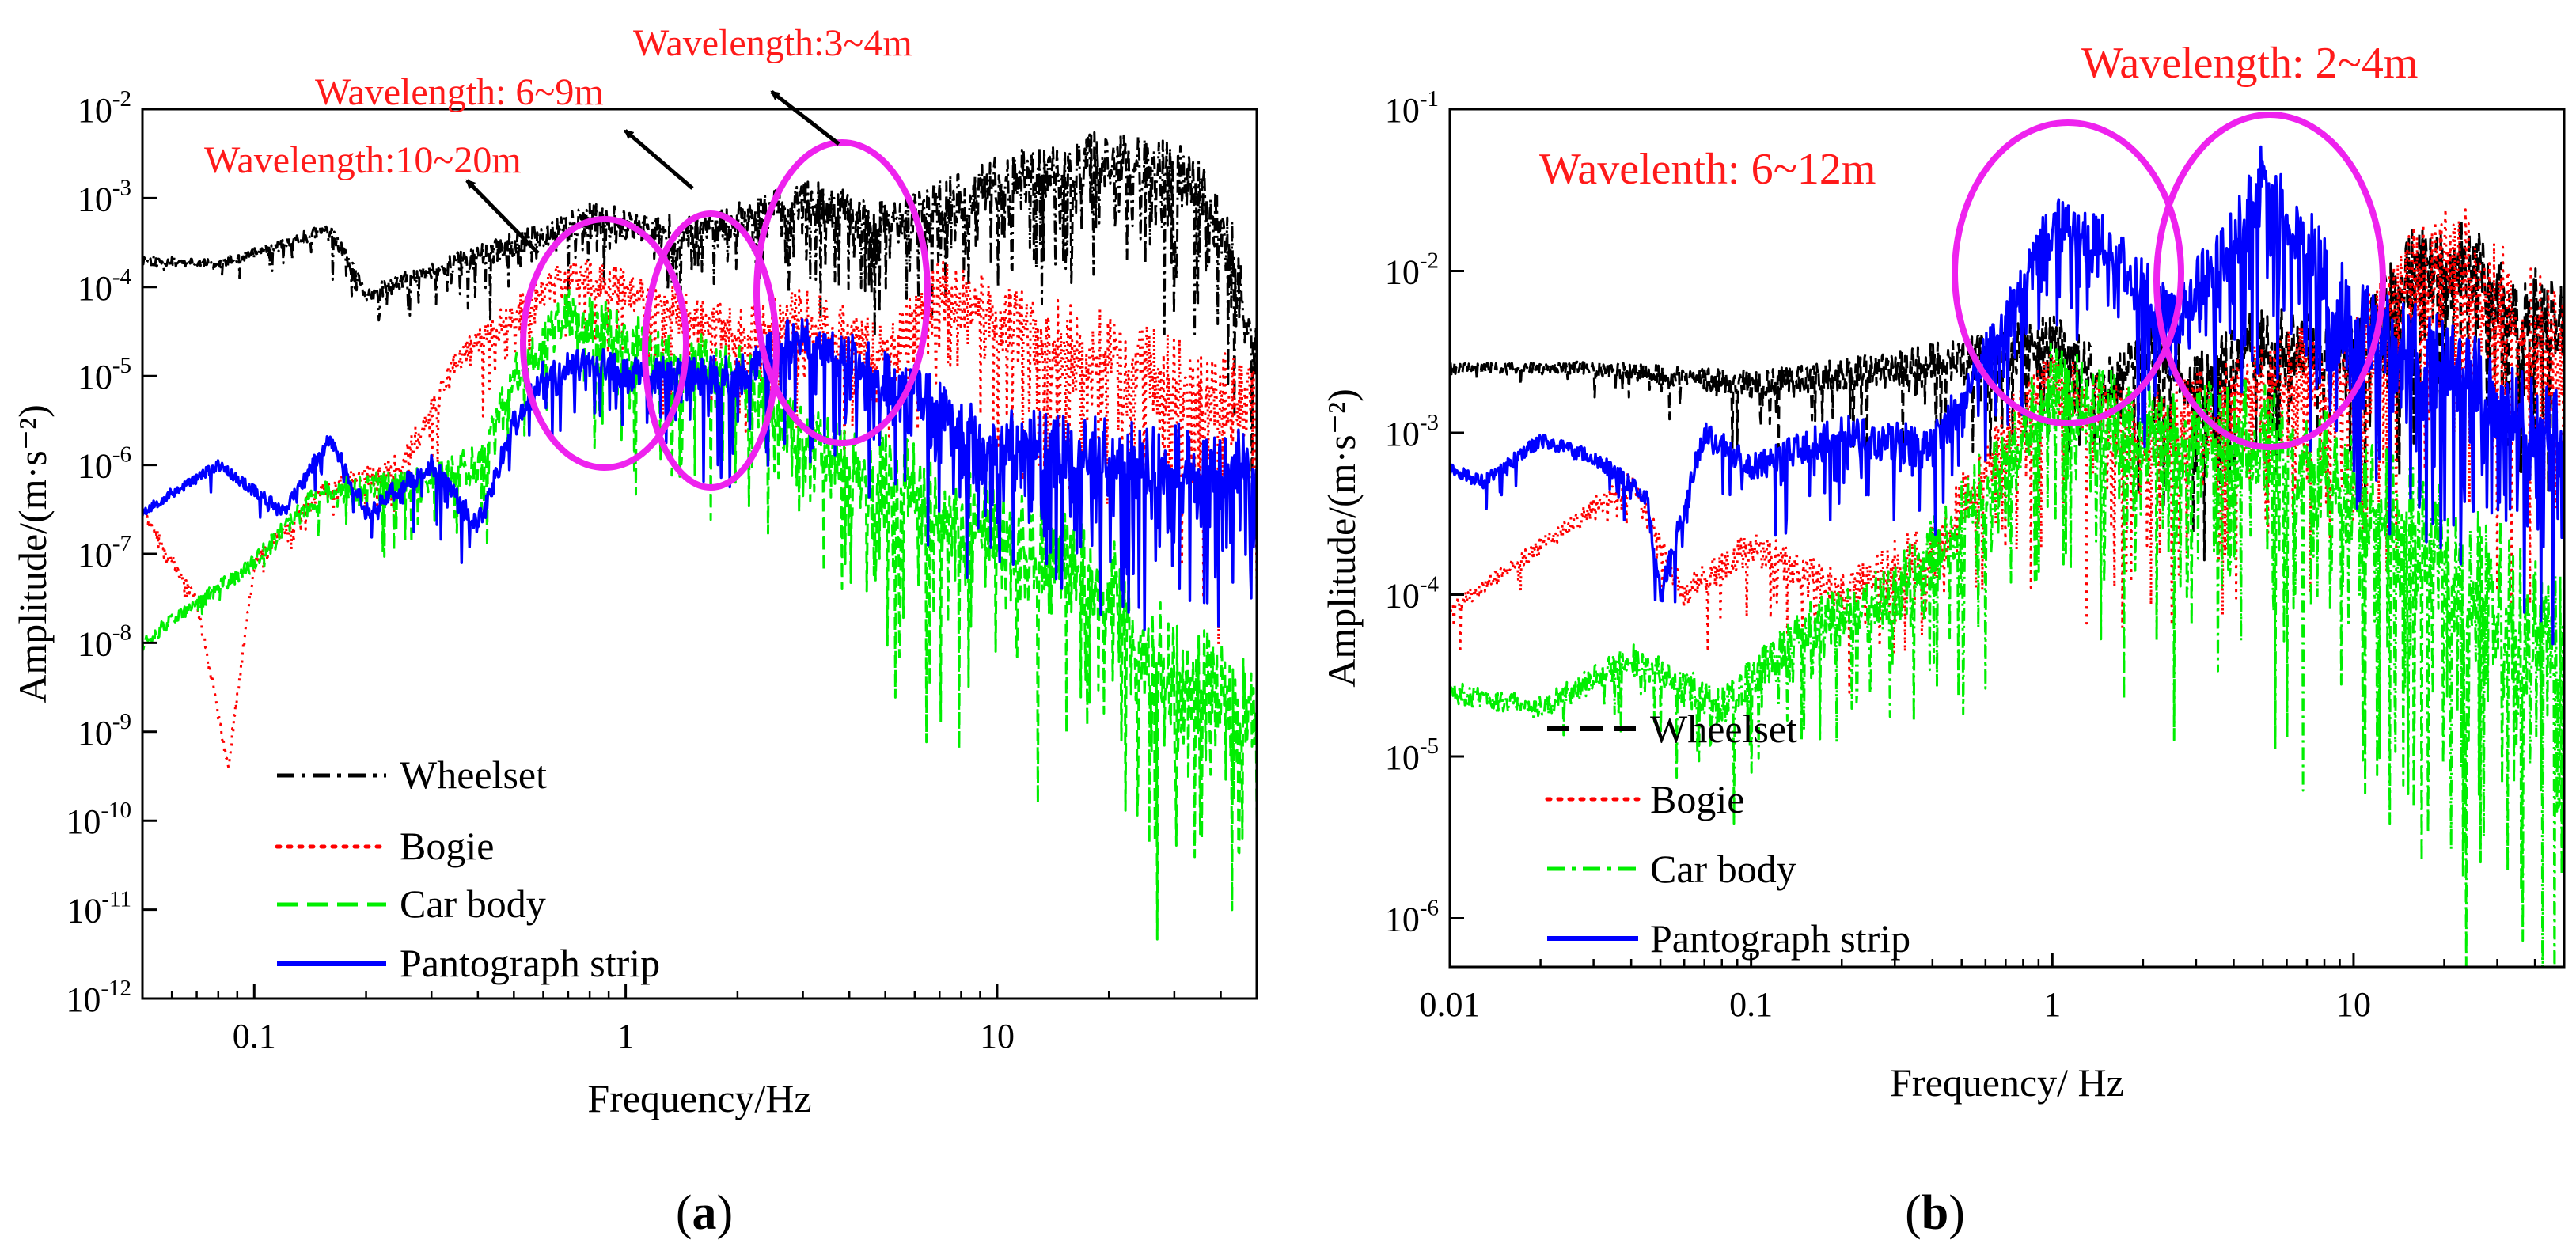 This screenshot has height=1251, width=2576. I want to click on annotation-wavelength-2-4: Wavelength: 2~4m, so click(2249, 63).